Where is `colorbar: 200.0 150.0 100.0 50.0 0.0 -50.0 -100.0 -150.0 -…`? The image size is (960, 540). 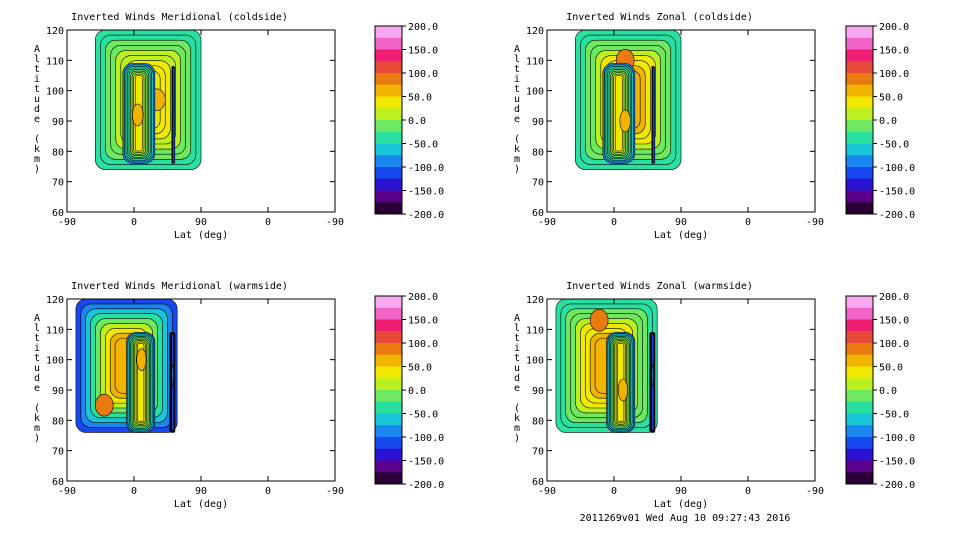 colorbar: 200.0 150.0 100.0 50.0 0.0 -50.0 -100.0 -150.0 -… is located at coordinates (880, 391).